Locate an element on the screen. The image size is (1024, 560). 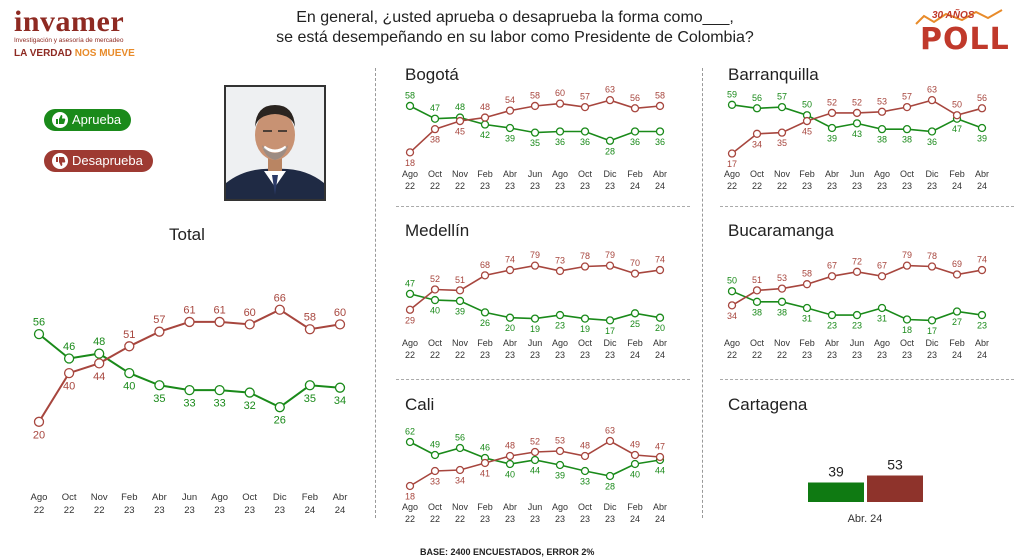
tagline-part-a: LA VERDAD is located at coordinates (44, 53).